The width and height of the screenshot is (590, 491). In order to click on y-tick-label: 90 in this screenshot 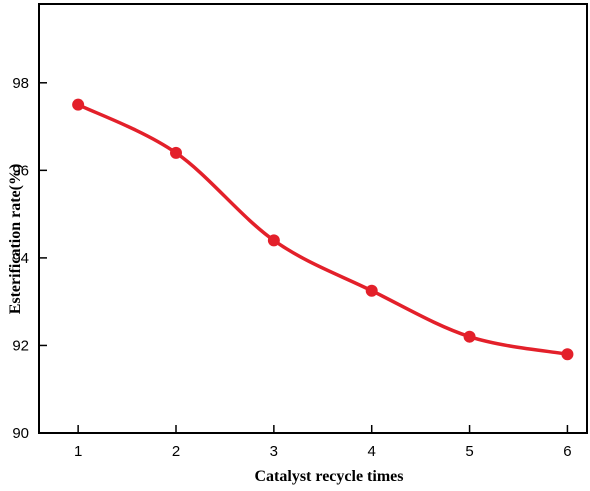, I will do `click(20, 433)`.